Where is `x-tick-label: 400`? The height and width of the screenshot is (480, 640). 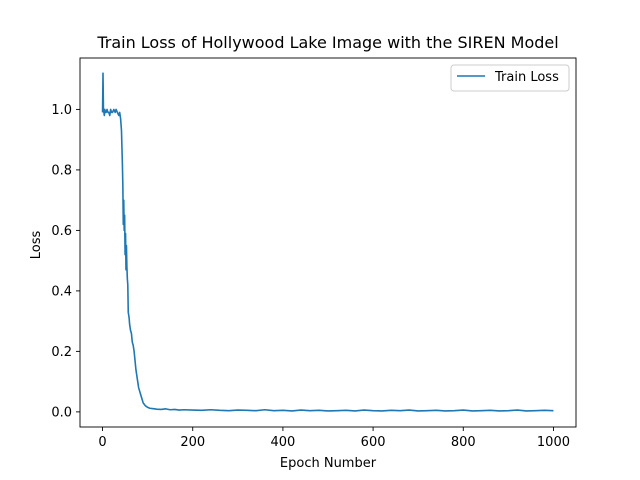
x-tick-label: 400 is located at coordinates (282, 442).